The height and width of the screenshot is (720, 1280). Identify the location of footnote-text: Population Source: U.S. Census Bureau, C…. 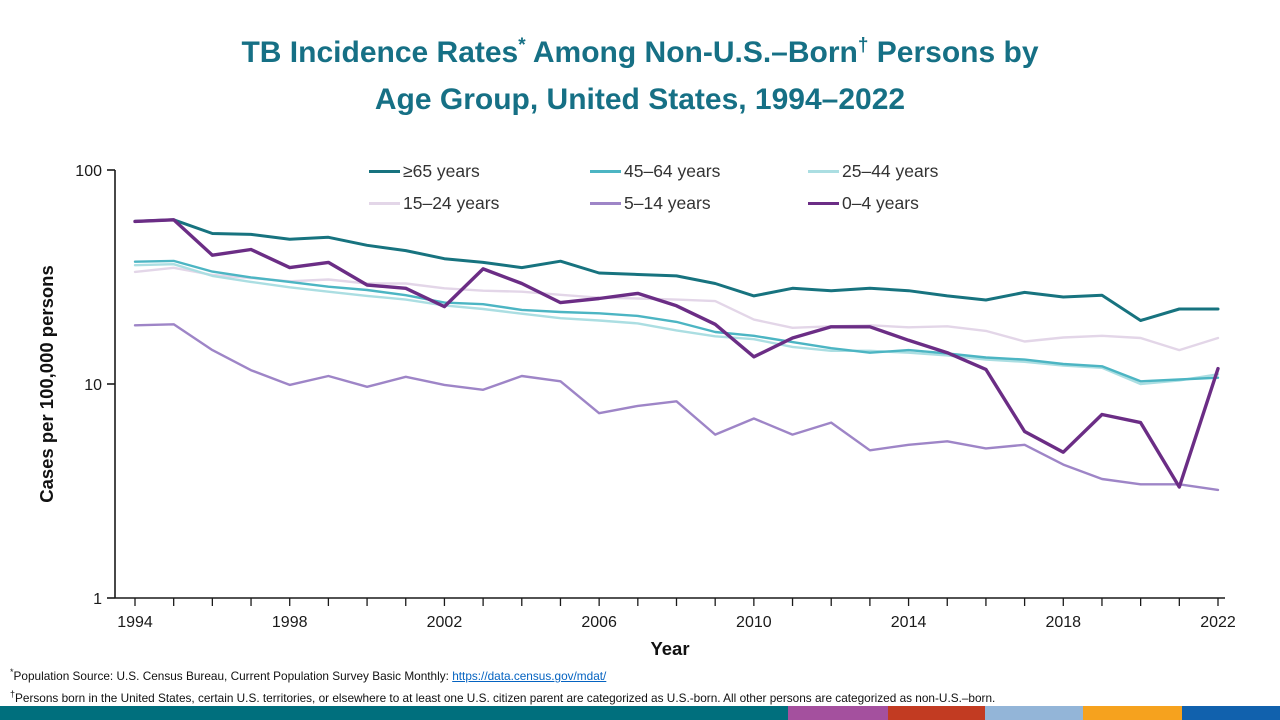
(233, 675).